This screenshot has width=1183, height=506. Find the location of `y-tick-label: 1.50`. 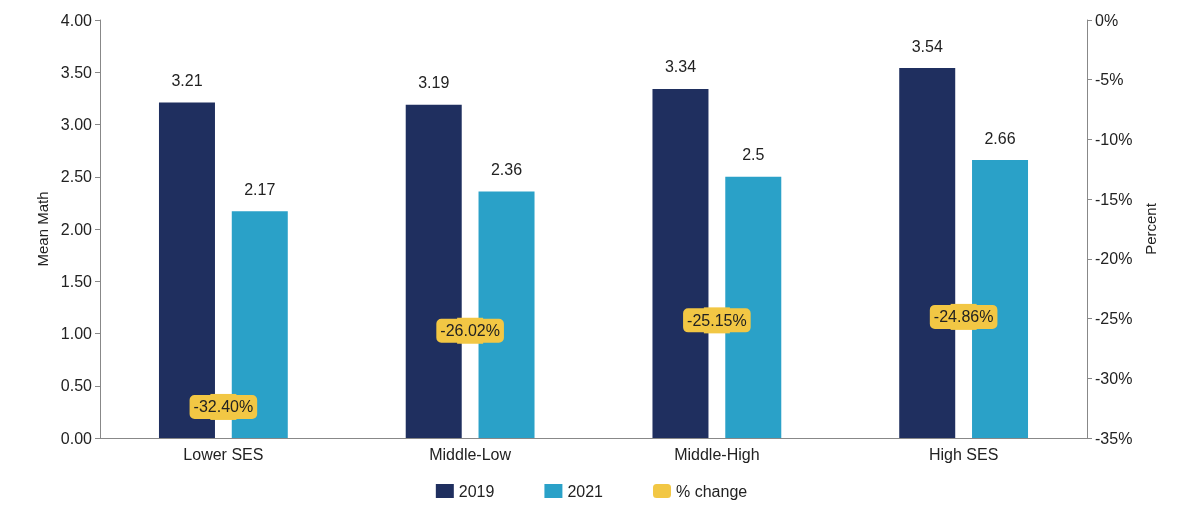

y-tick-label: 1.50 is located at coordinates (76, 281).